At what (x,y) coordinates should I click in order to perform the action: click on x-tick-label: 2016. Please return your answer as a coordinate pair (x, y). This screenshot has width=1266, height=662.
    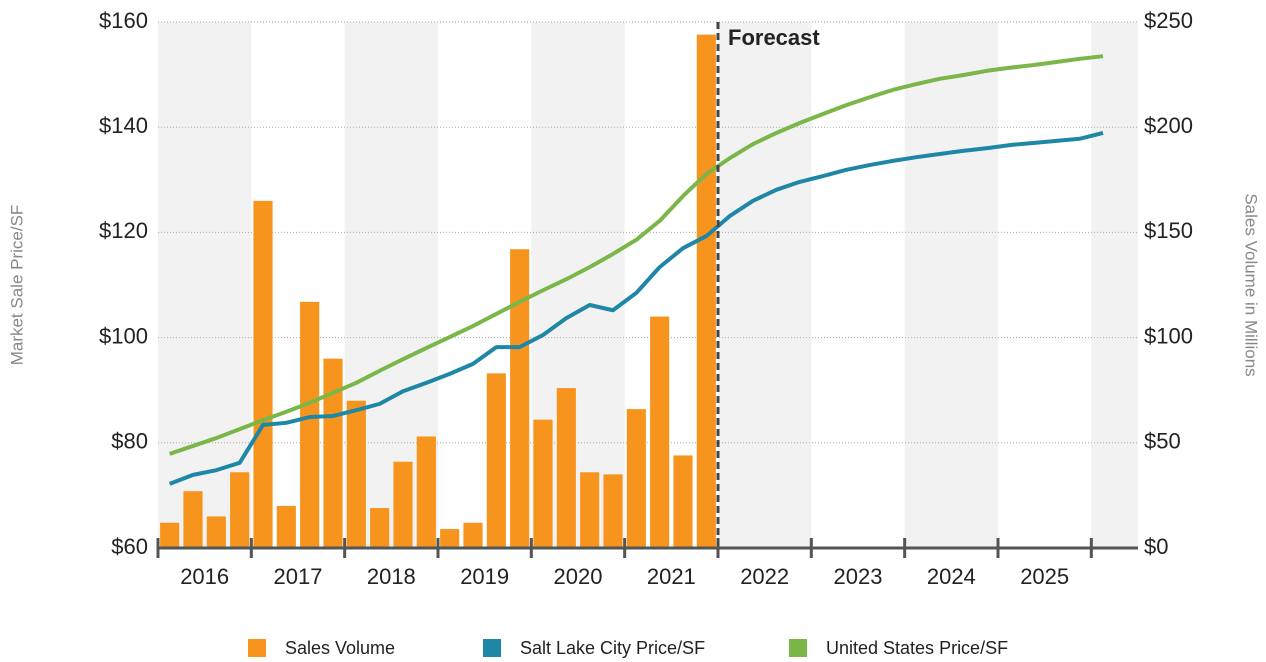
    Looking at the image, I should click on (204, 576).